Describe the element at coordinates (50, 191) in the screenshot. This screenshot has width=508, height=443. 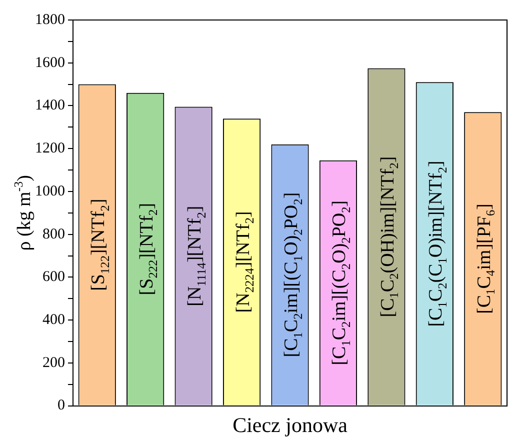
I see `y-tick-label: 1000` at that location.